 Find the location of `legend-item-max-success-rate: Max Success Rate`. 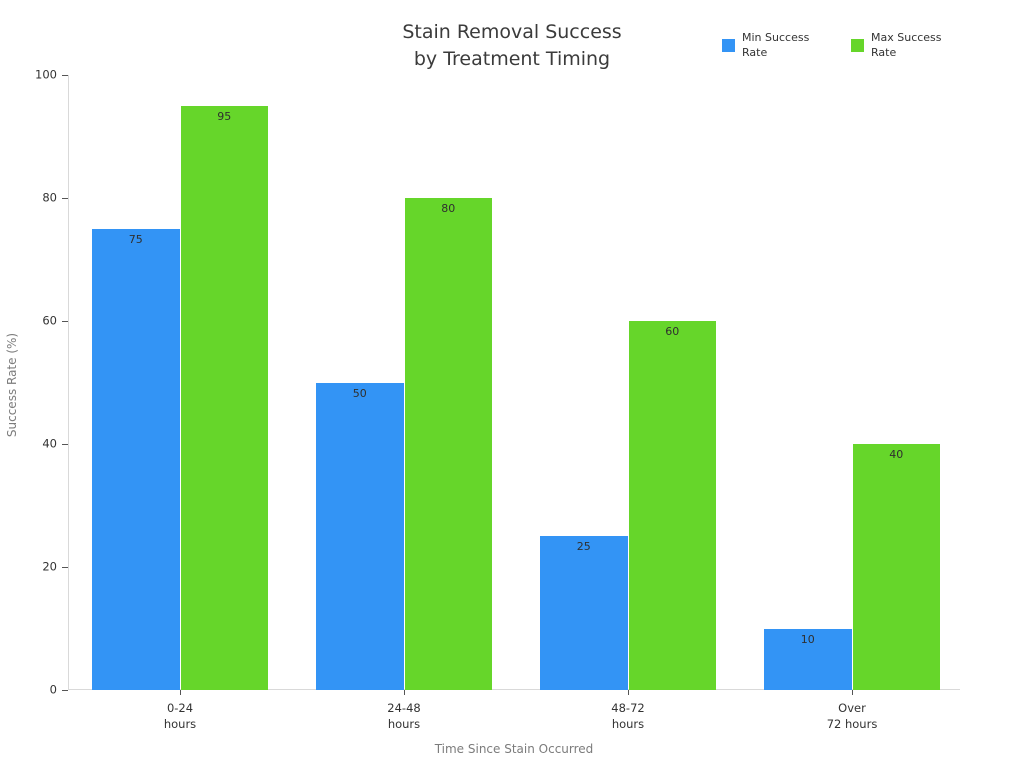

legend-item-max-success-rate: Max Success Rate is located at coordinates (903, 45).